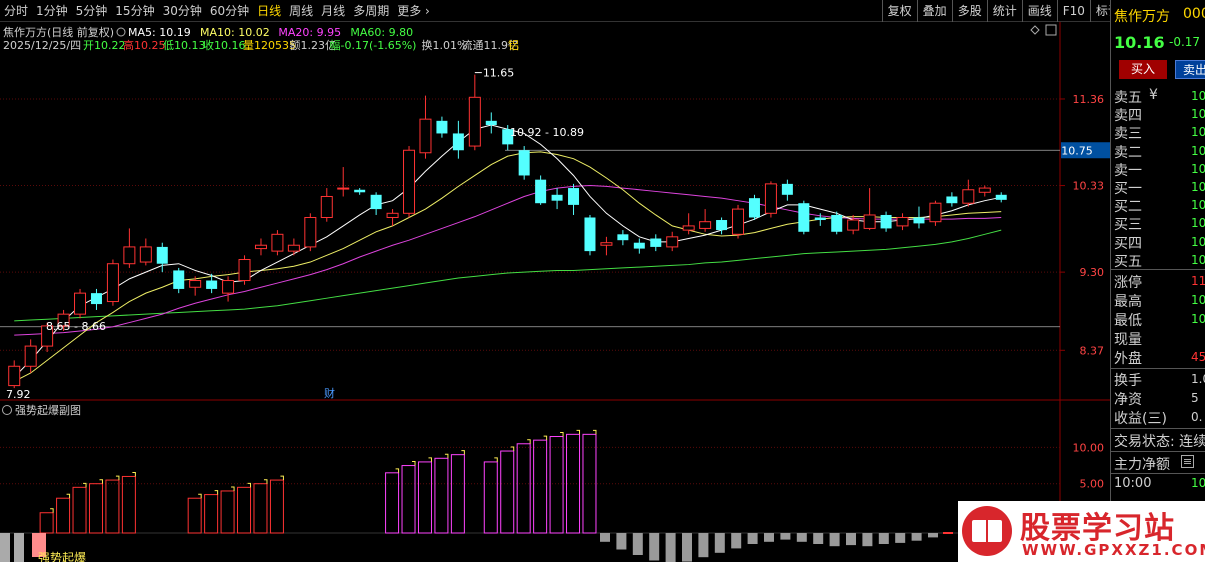  What do you see at coordinates (1142, 17) in the screenshot?
I see `stock-name: 焦作万方` at bounding box center [1142, 17].